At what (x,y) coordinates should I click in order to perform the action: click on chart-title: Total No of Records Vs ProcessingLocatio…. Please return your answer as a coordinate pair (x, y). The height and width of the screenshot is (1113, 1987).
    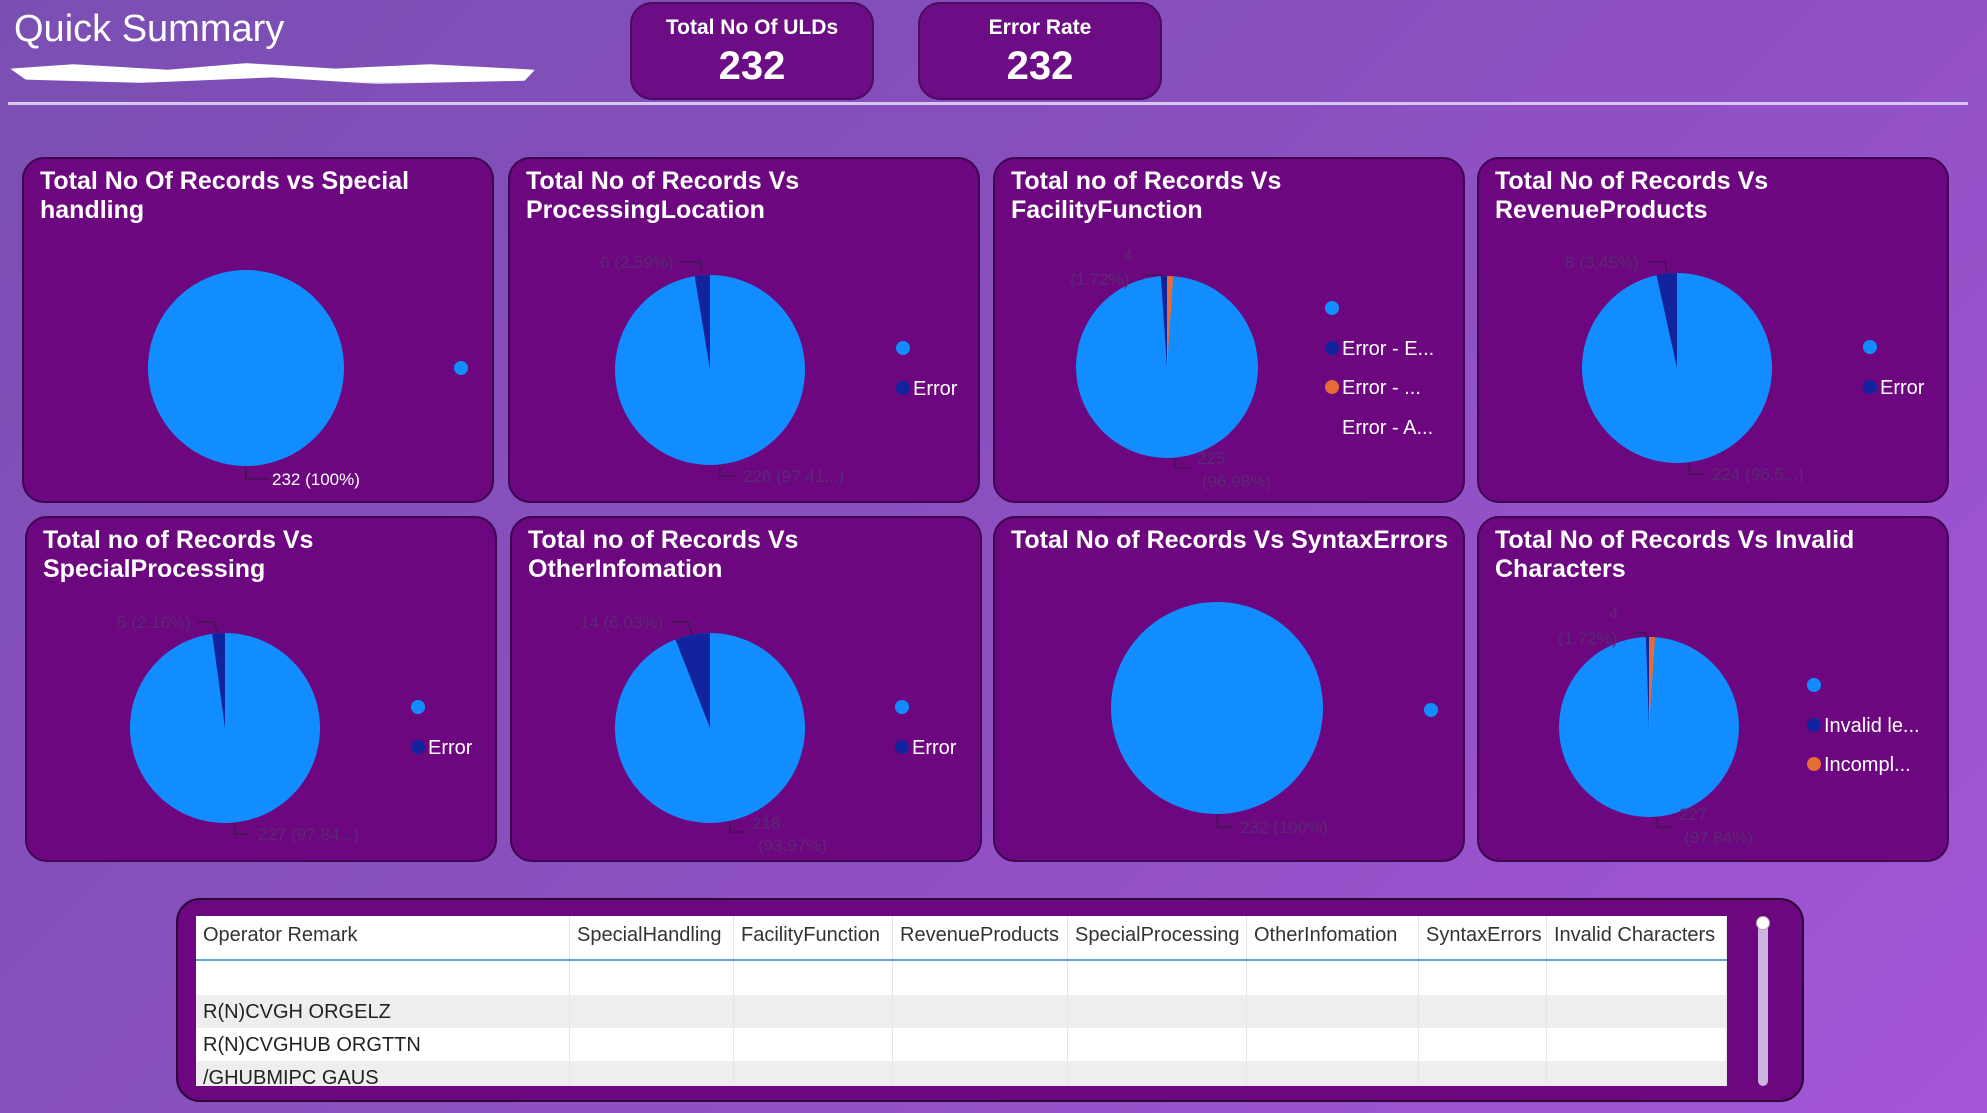
    Looking at the image, I should click on (663, 195).